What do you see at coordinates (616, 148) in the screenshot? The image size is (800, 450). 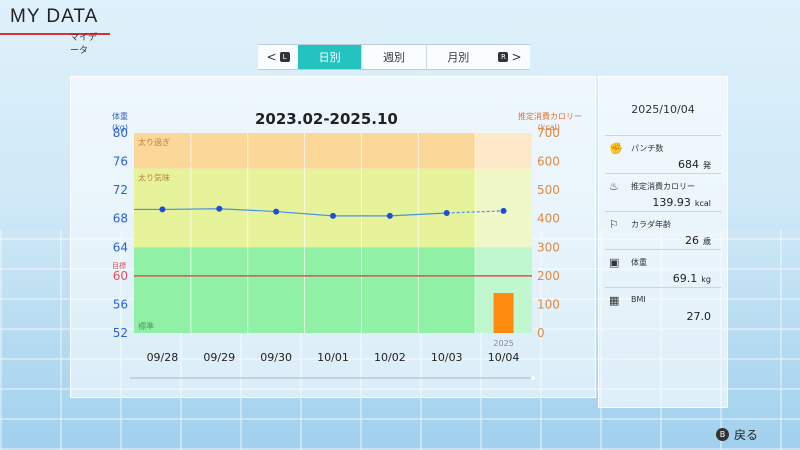 I see `glove-icon: ✊` at bounding box center [616, 148].